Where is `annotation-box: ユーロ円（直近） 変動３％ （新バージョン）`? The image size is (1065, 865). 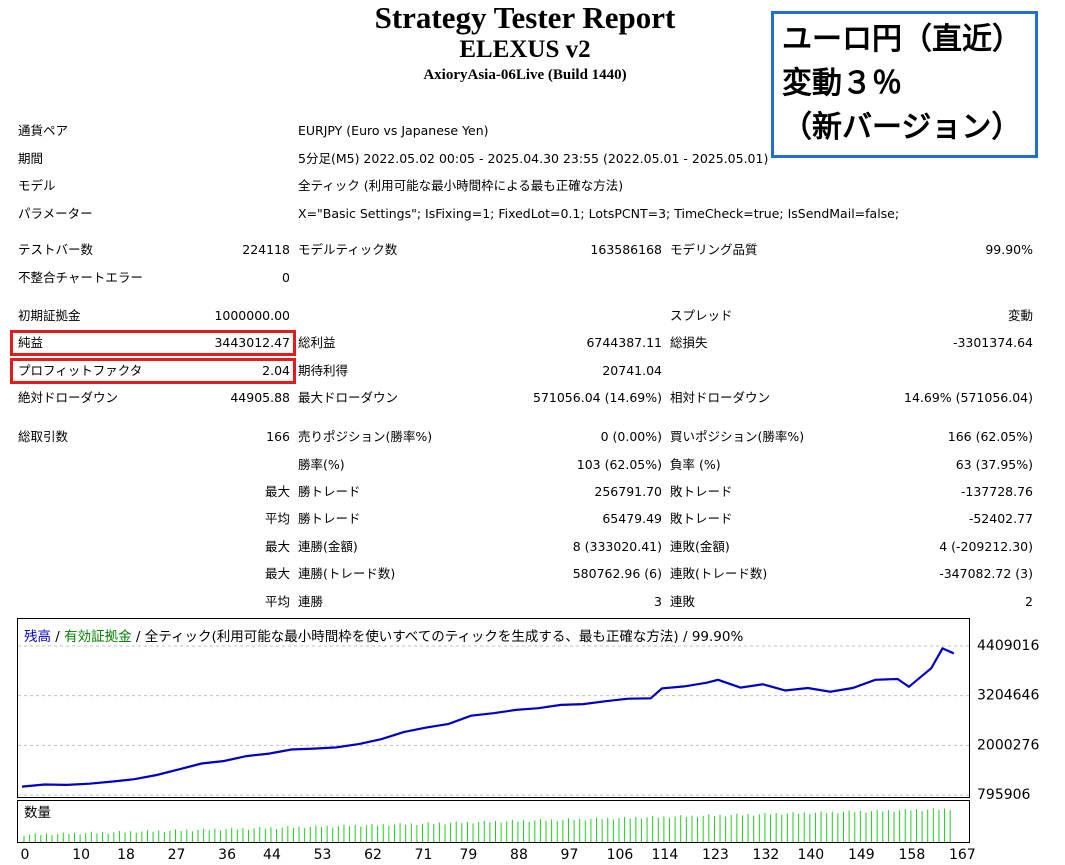
annotation-box: ユーロ円（直近） 変動３％ （新バージョン） is located at coordinates (904, 84).